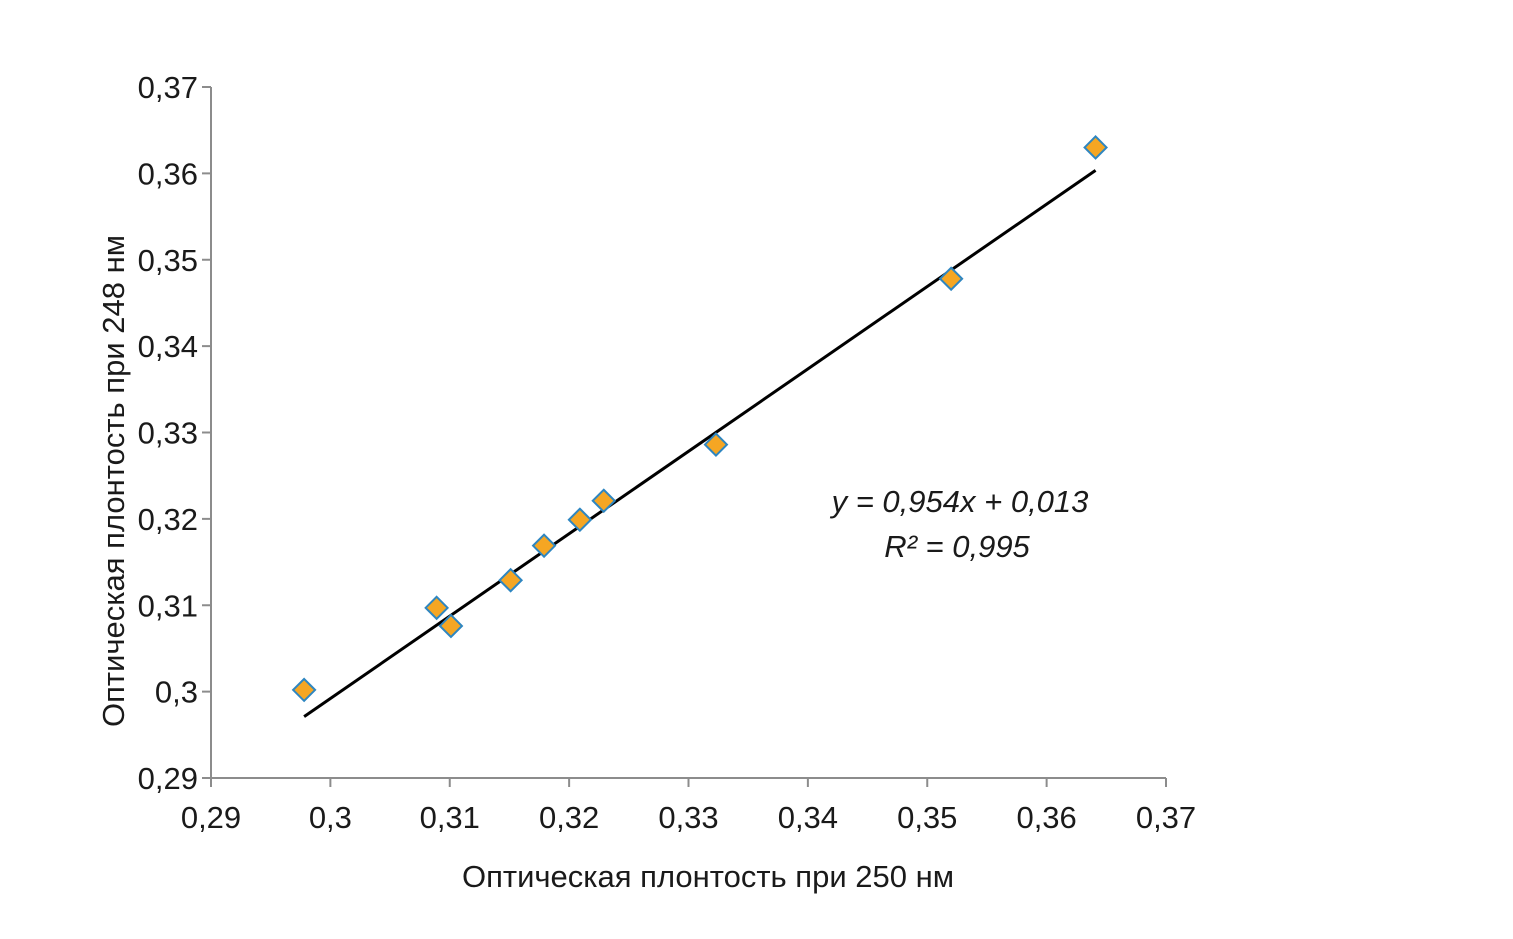 Image resolution: width=1513 pixels, height=939 pixels. Describe the element at coordinates (927, 817) in the screenshot. I see `x-tick-label: 0,35` at that location.